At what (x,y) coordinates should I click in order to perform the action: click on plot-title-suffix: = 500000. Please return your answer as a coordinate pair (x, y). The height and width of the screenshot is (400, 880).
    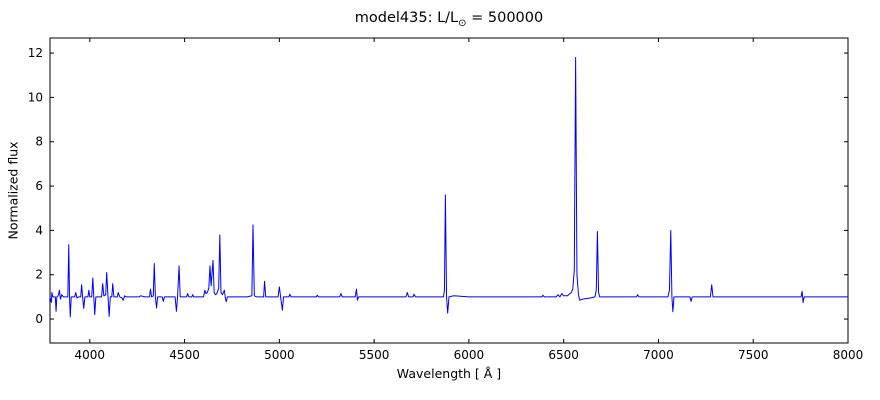
    Looking at the image, I should click on (505, 18).